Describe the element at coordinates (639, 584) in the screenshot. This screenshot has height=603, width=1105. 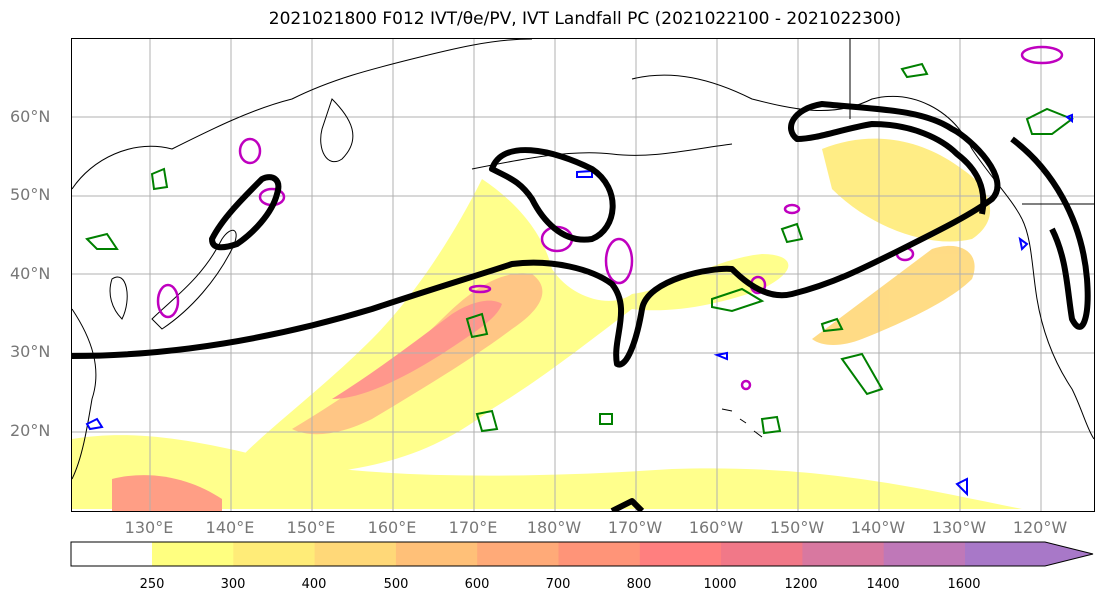
I see `colorbar-tick-label: 800` at that location.